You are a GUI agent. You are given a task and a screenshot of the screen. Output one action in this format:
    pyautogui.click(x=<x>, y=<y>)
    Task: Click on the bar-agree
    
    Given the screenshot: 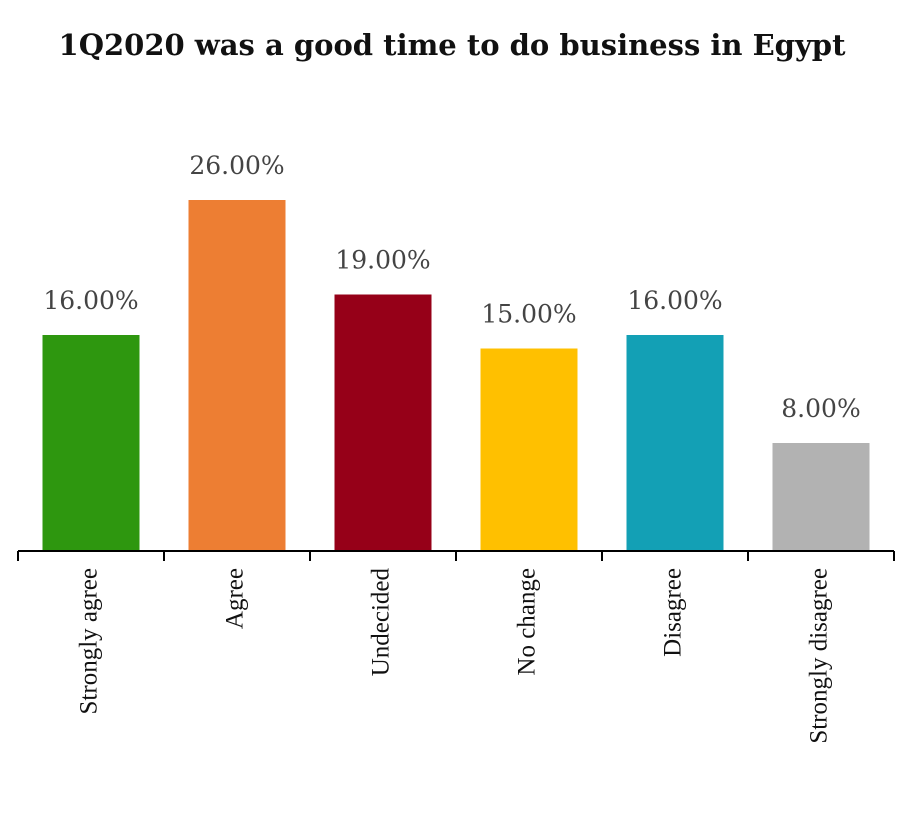 What is the action you would take?
    pyautogui.click(x=237, y=375)
    